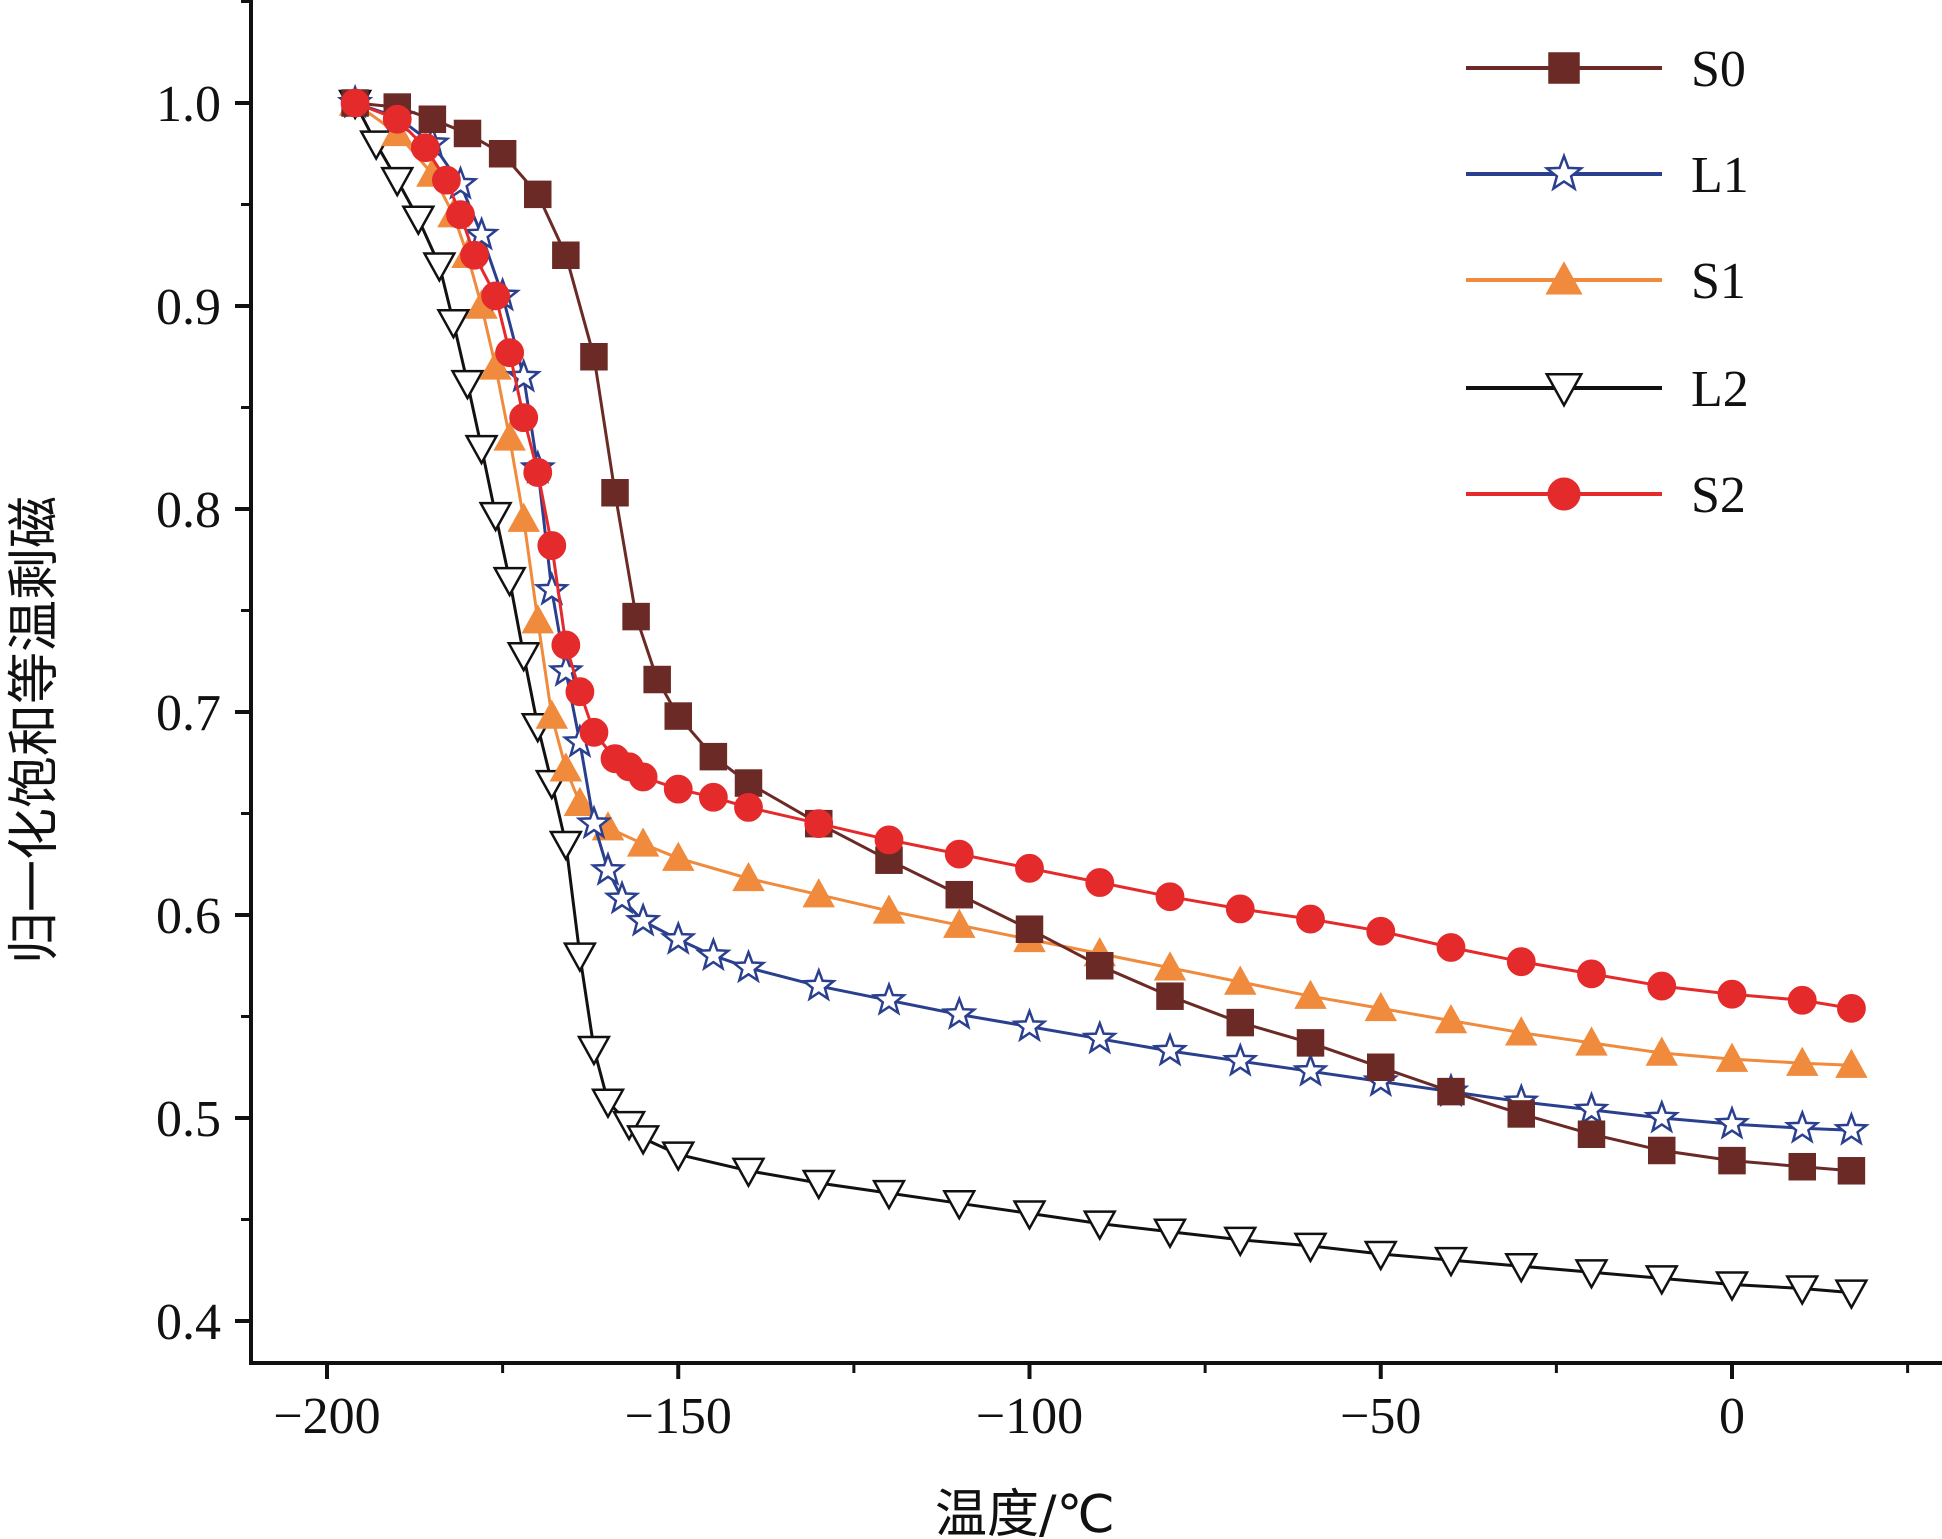 This screenshot has width=1942, height=1539. What do you see at coordinates (1718, 69) in the screenshot?
I see `legend-label: S0` at bounding box center [1718, 69].